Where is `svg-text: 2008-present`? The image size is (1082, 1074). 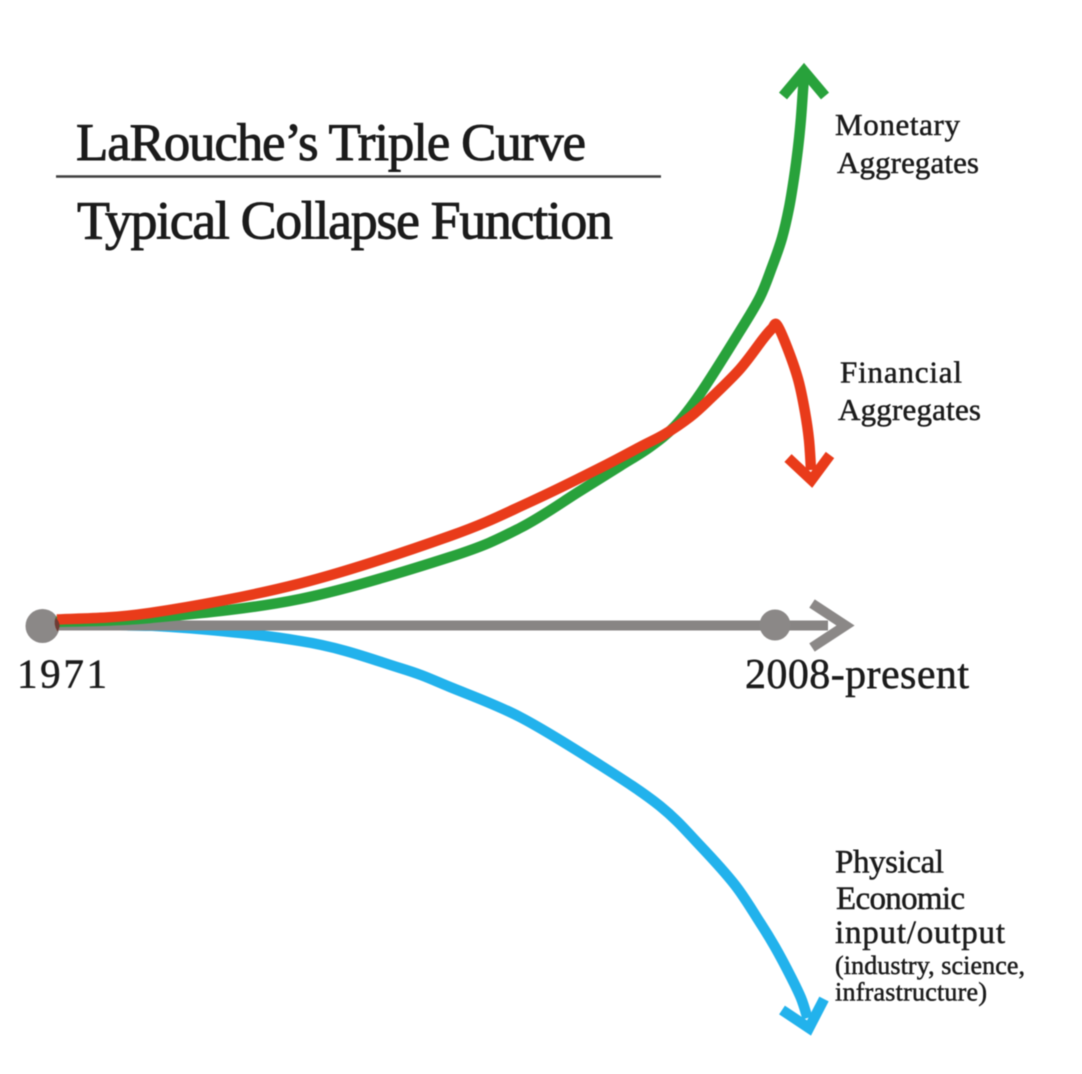
svg-text: 2008-present is located at coordinates (857, 675).